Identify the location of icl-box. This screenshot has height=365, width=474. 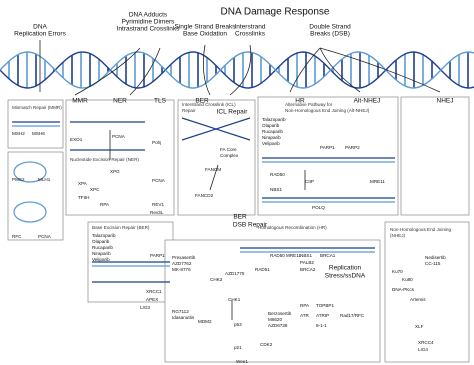
(216, 157).